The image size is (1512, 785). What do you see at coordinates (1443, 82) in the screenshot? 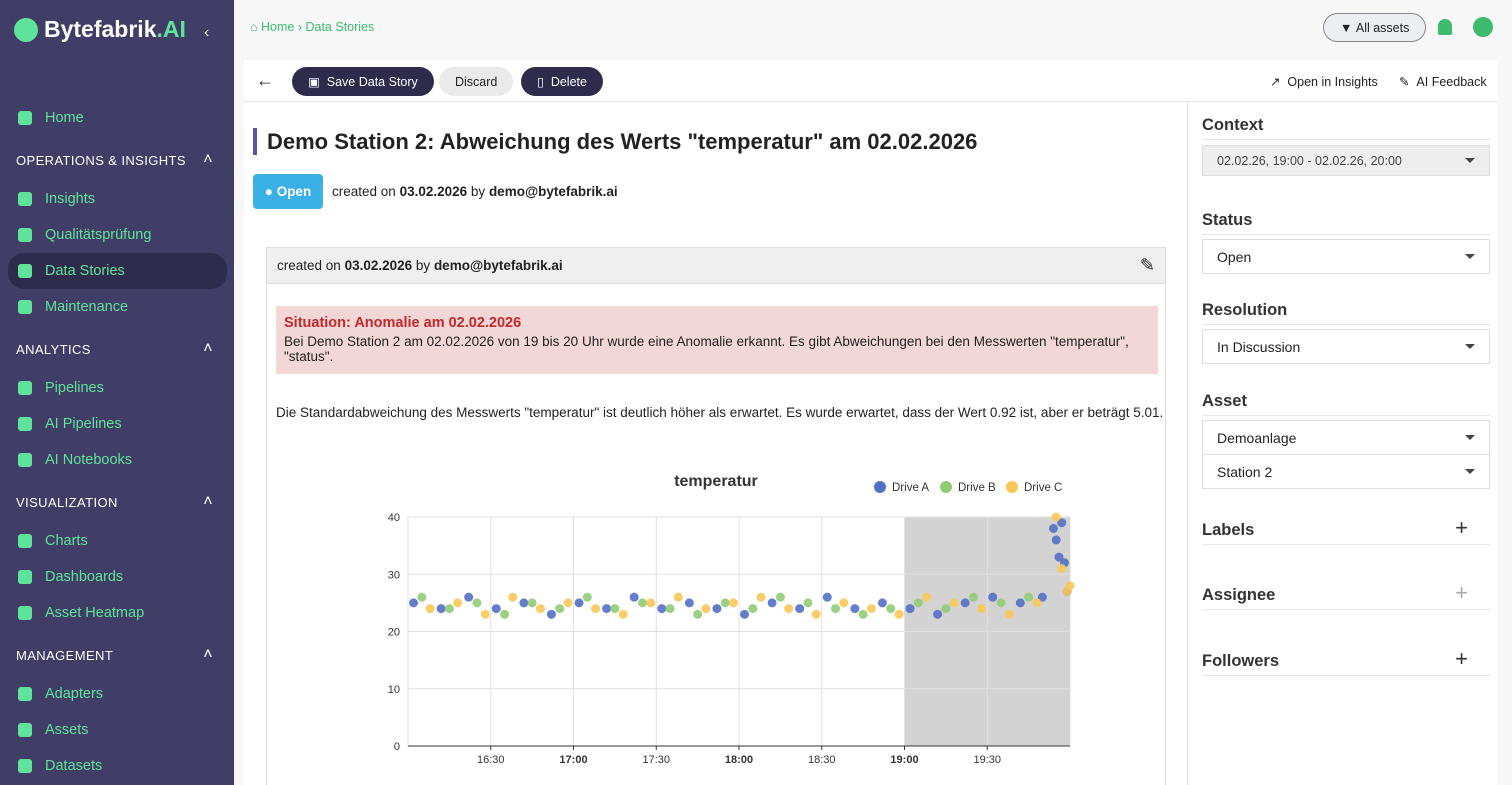
I see `ai-feedback: ✎ AI Feedback` at bounding box center [1443, 82].